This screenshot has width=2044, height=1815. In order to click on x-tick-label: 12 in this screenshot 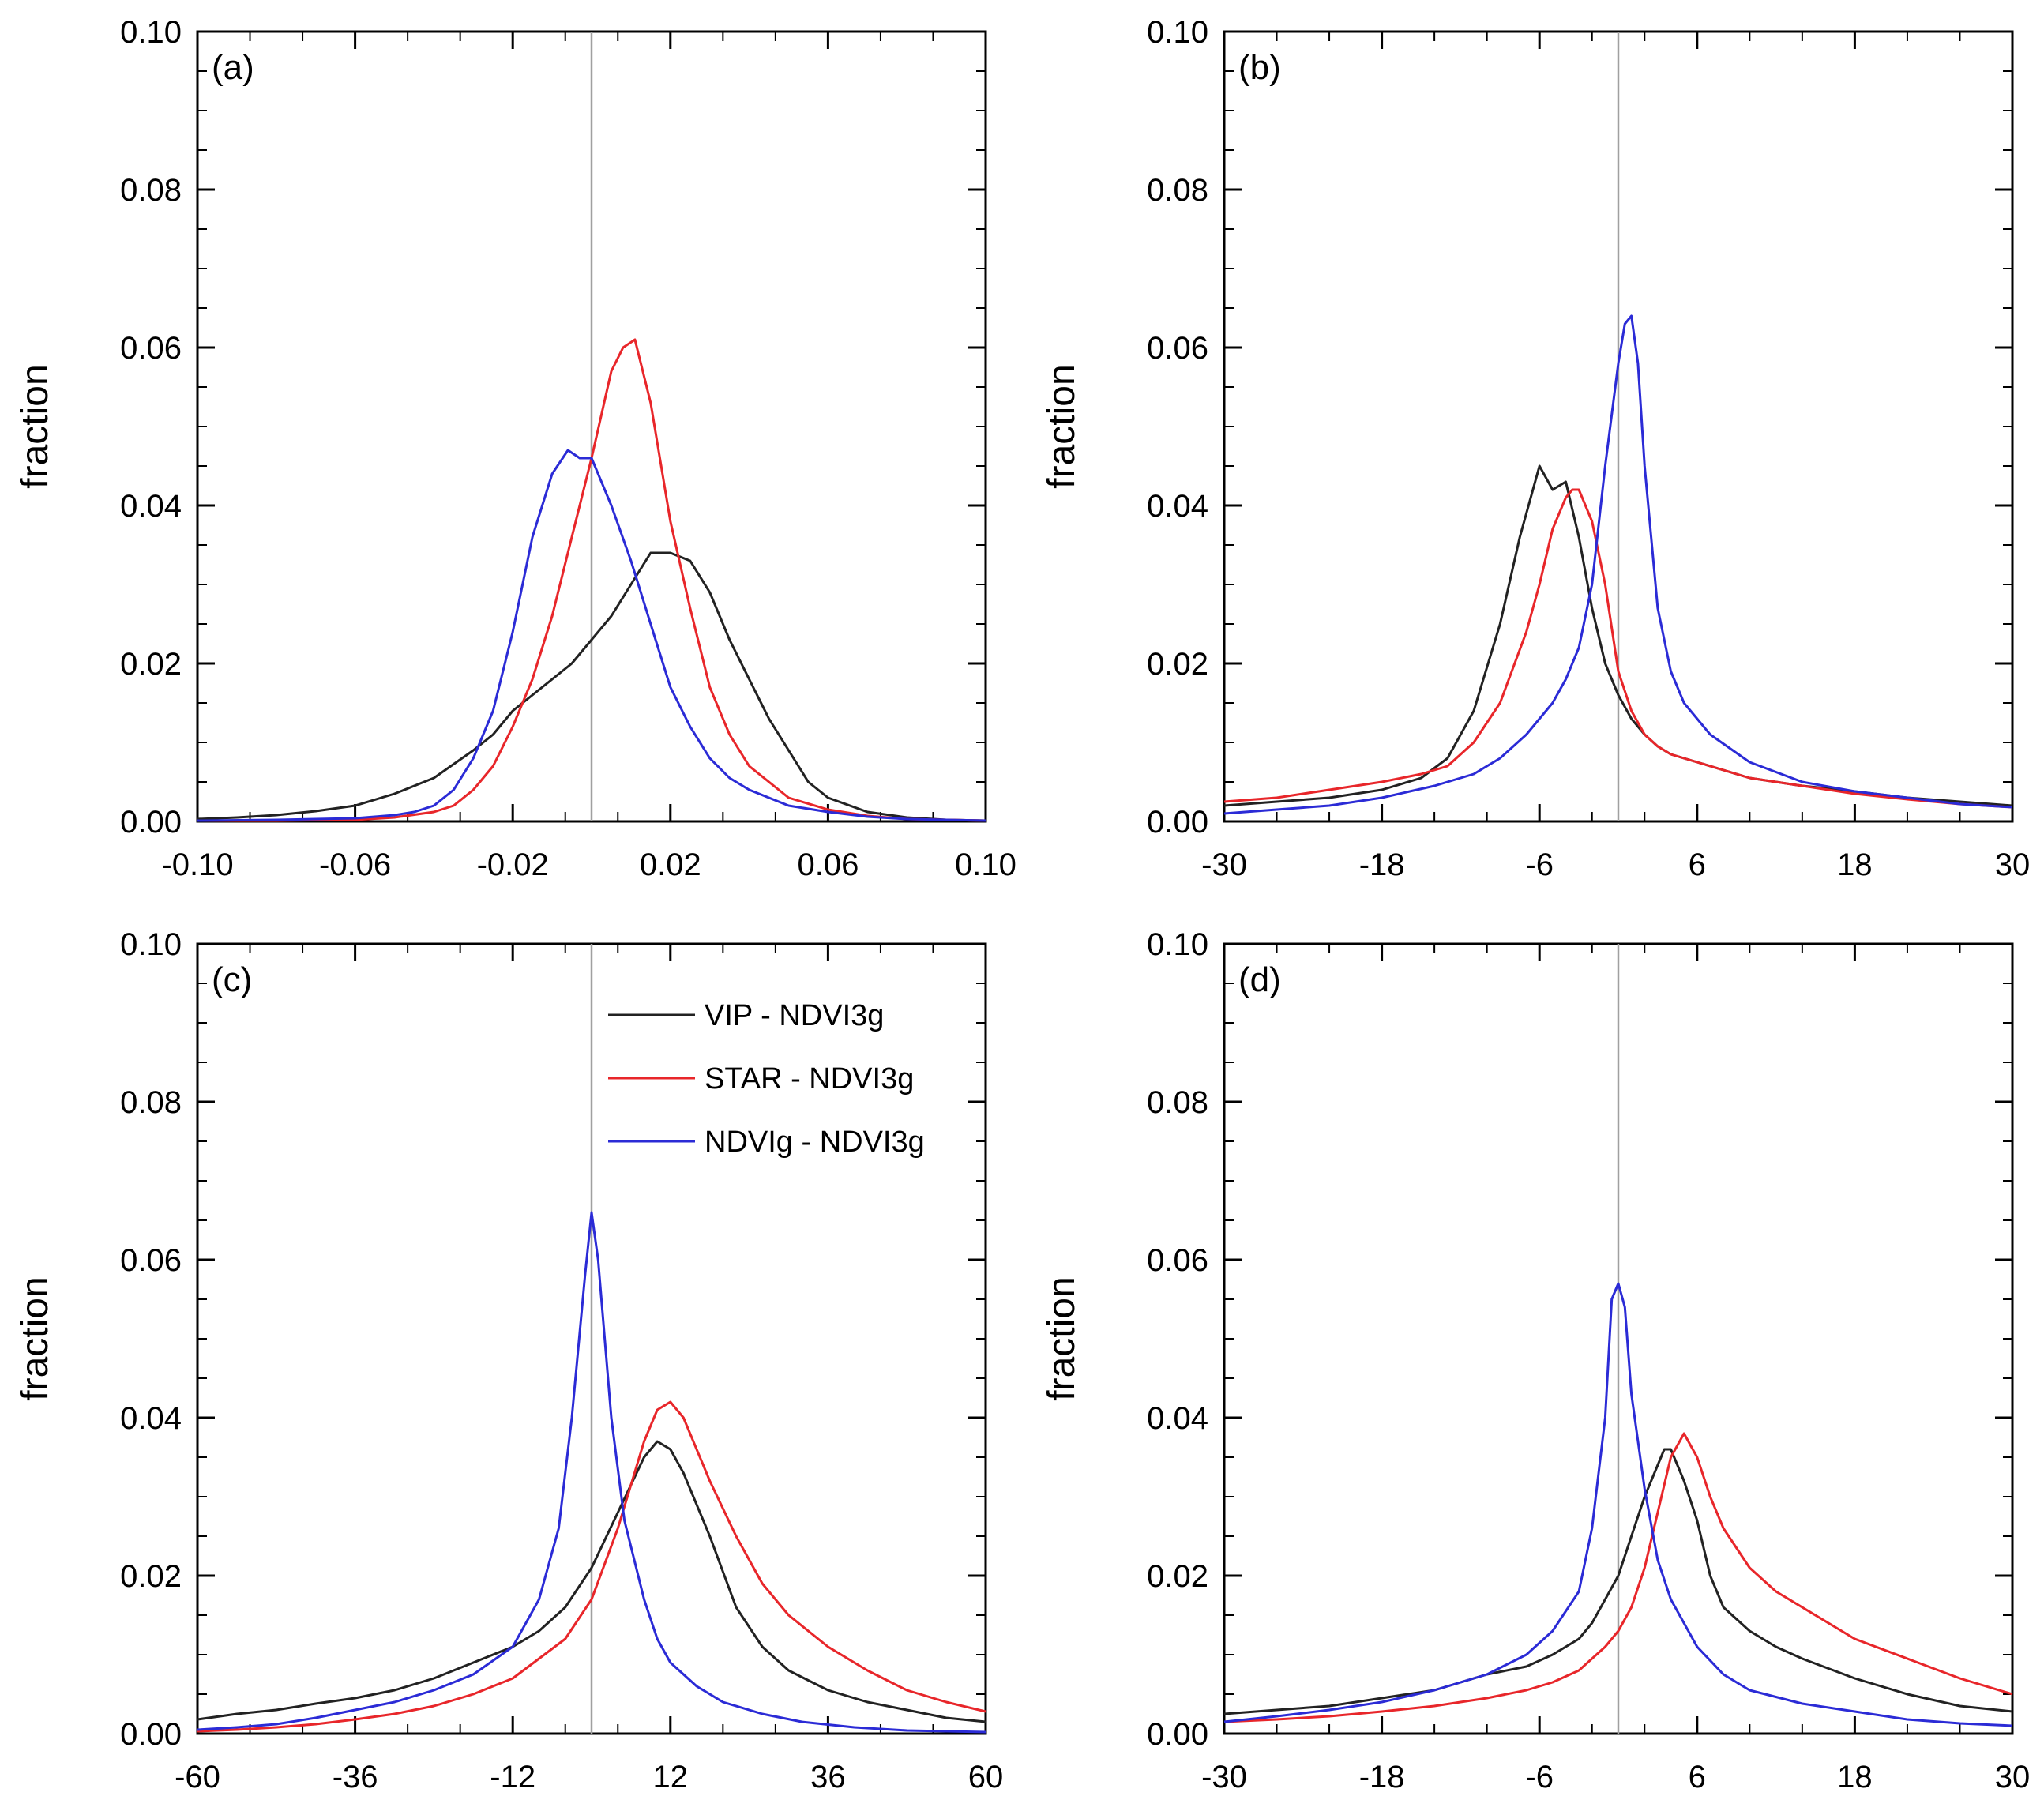, I will do `click(671, 1777)`.